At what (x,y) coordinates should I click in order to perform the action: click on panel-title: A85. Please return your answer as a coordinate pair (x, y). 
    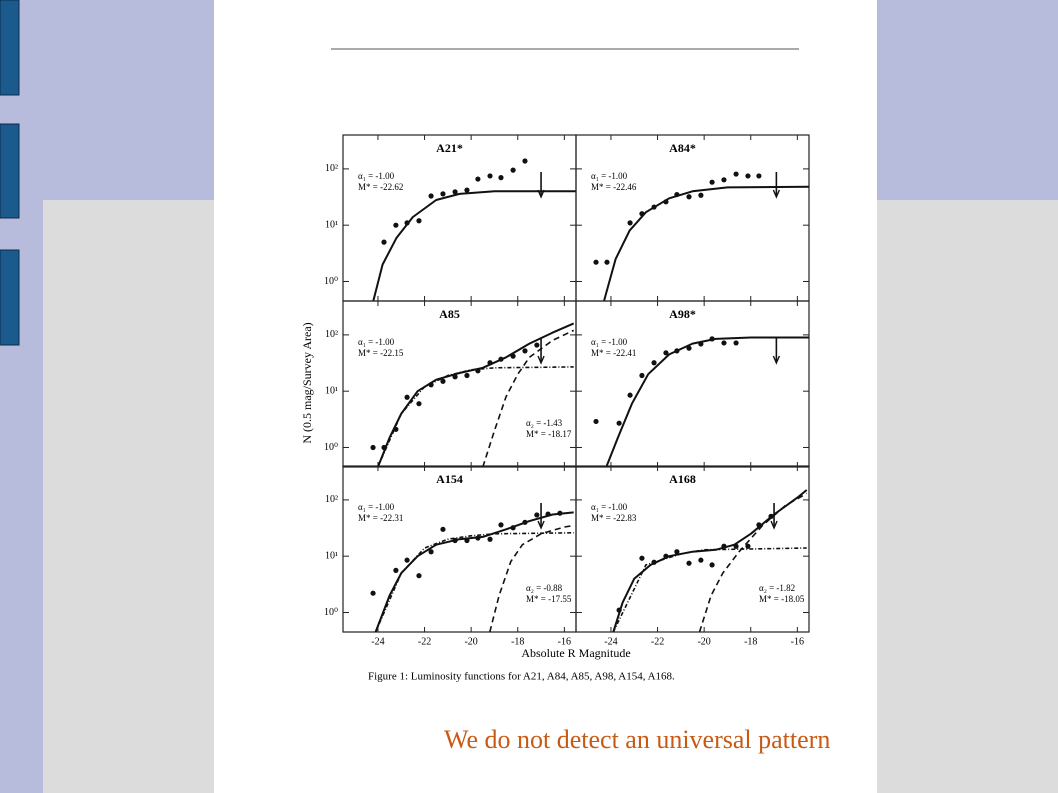
    Looking at the image, I should click on (449, 314).